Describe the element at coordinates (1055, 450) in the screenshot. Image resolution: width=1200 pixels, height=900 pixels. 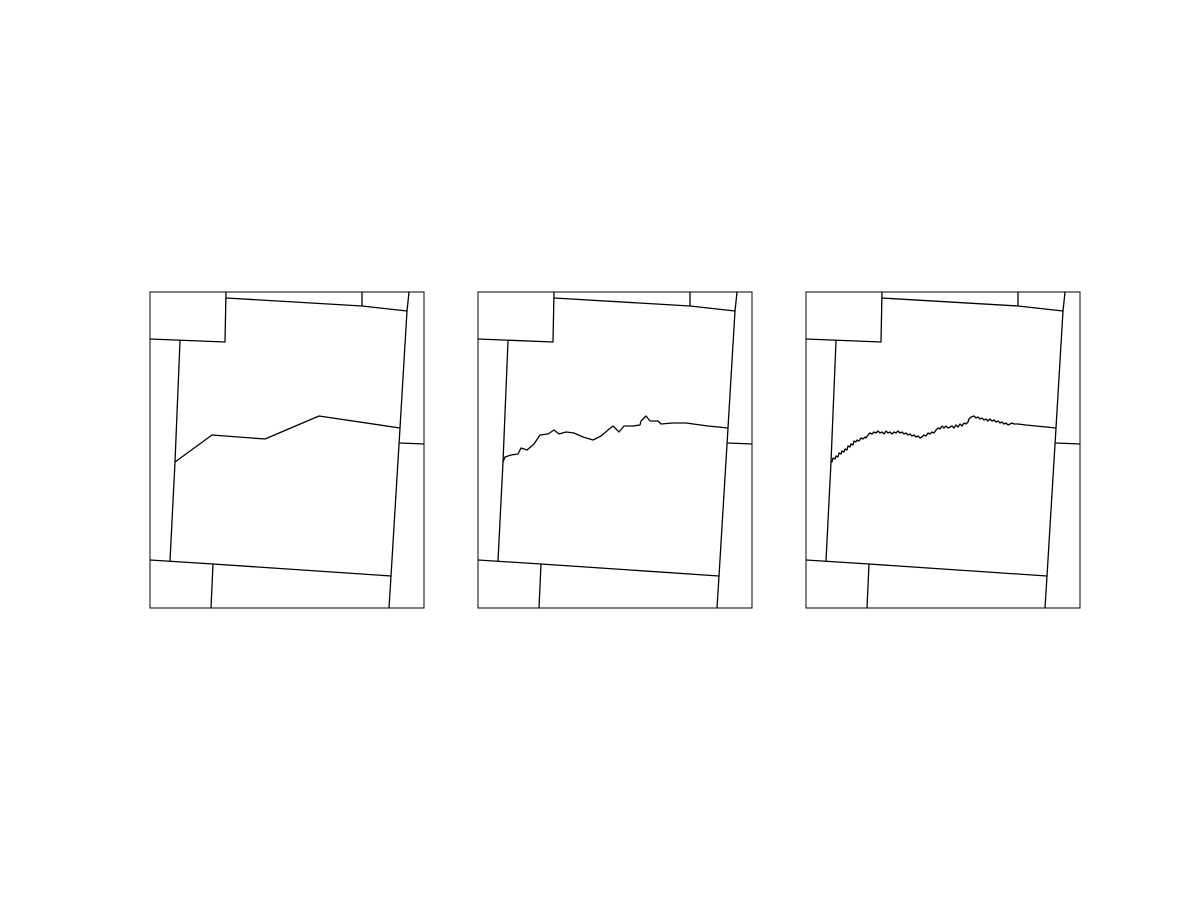
I see `panel-3-east-border` at that location.